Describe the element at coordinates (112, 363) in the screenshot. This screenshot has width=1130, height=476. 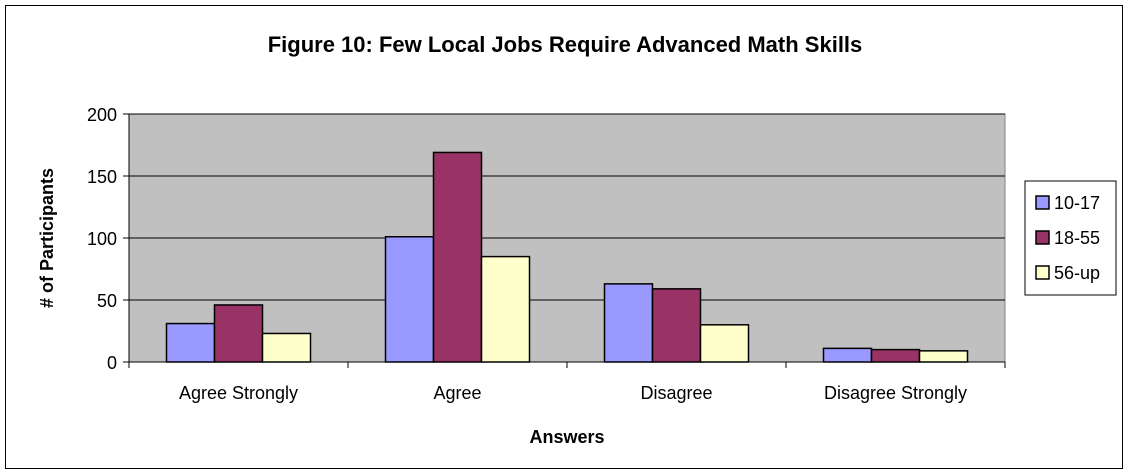
I see `y-tick-label: 0` at that location.